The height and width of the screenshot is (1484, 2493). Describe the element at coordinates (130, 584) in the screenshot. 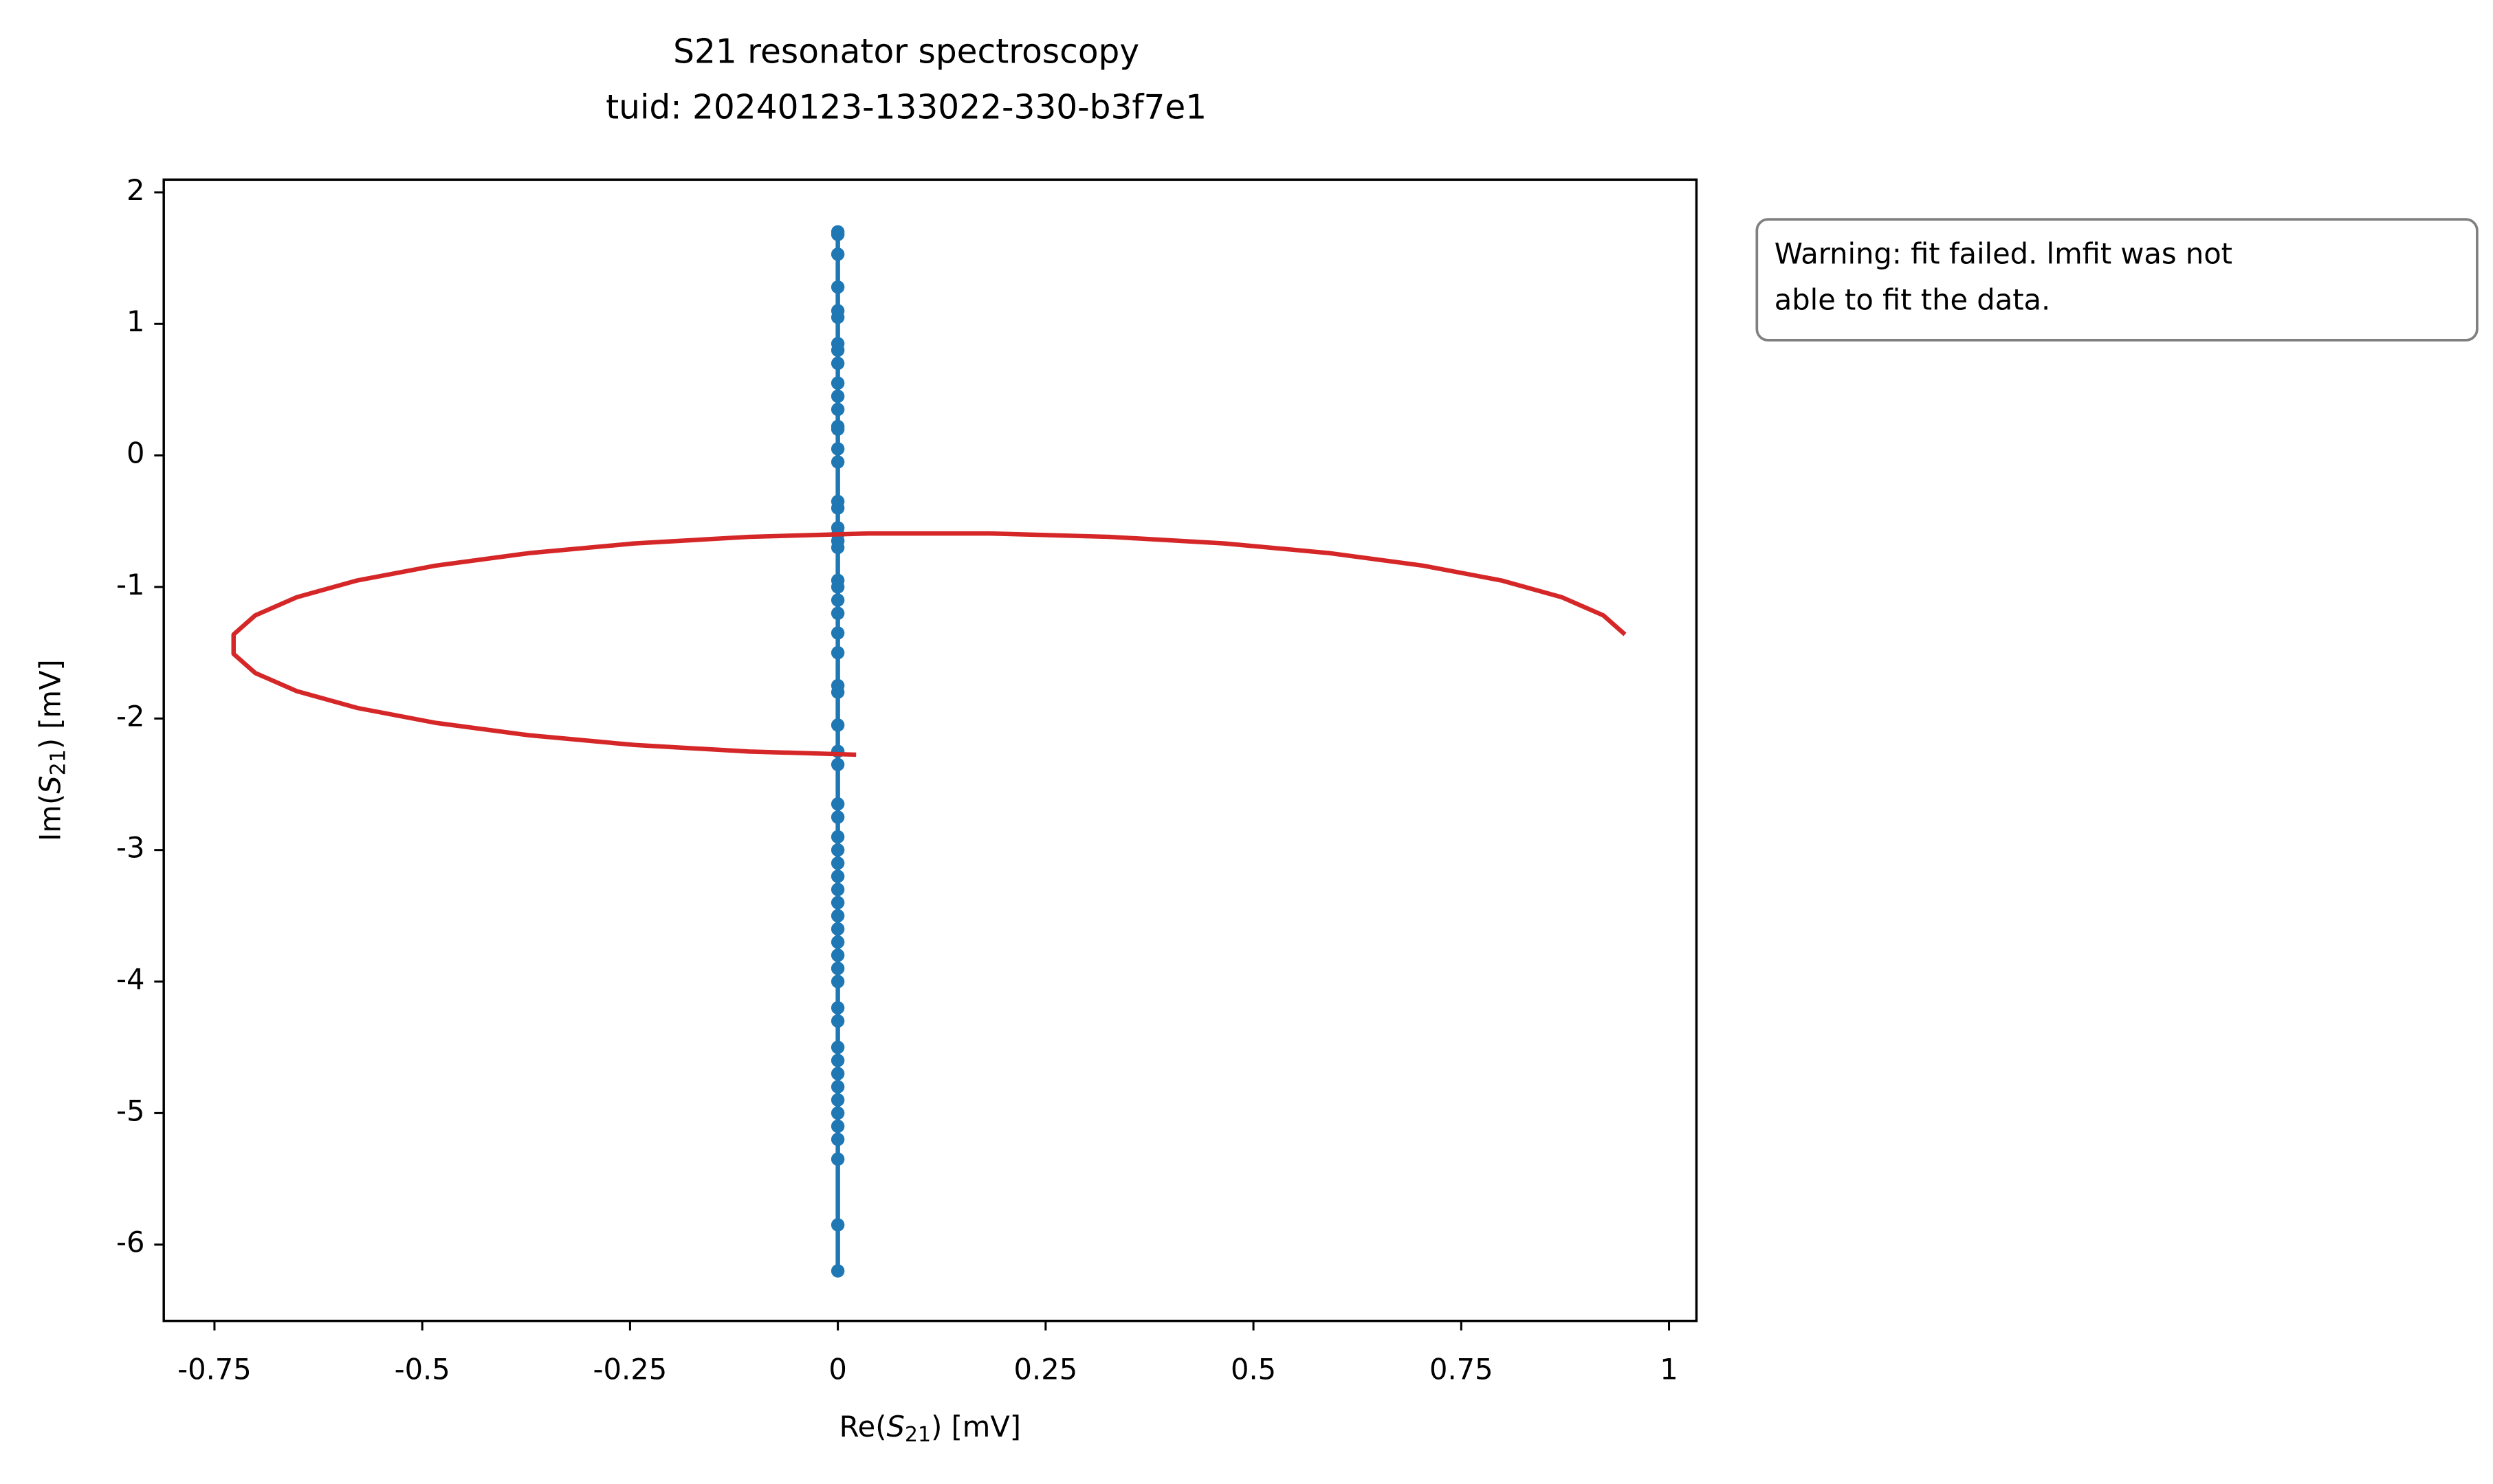

I see `y-tick-label: -1` at that location.